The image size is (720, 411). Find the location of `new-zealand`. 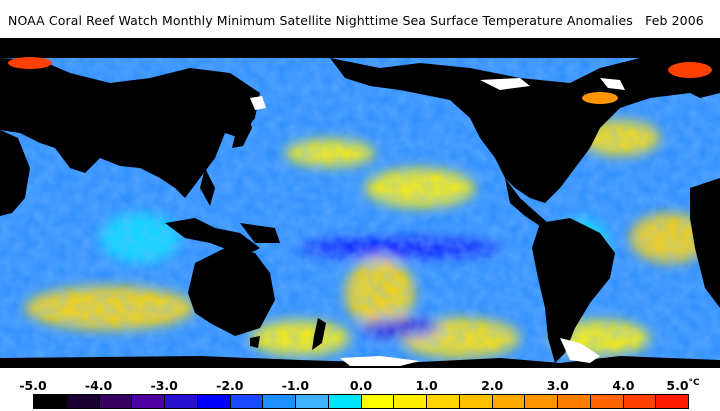

new-zealand is located at coordinates (319, 334).